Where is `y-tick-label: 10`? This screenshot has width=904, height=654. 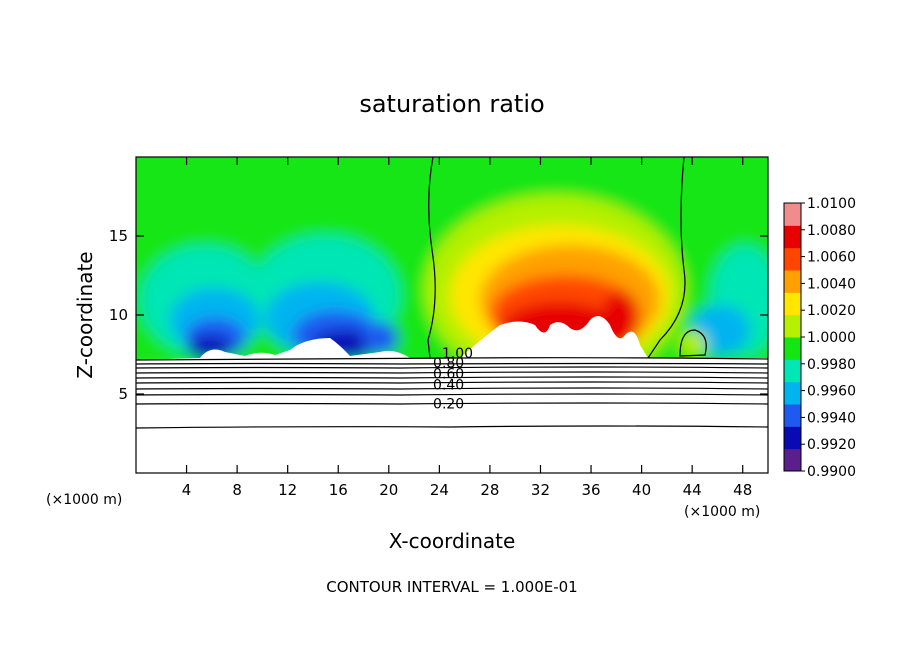
y-tick-label: 10 is located at coordinates (118, 315).